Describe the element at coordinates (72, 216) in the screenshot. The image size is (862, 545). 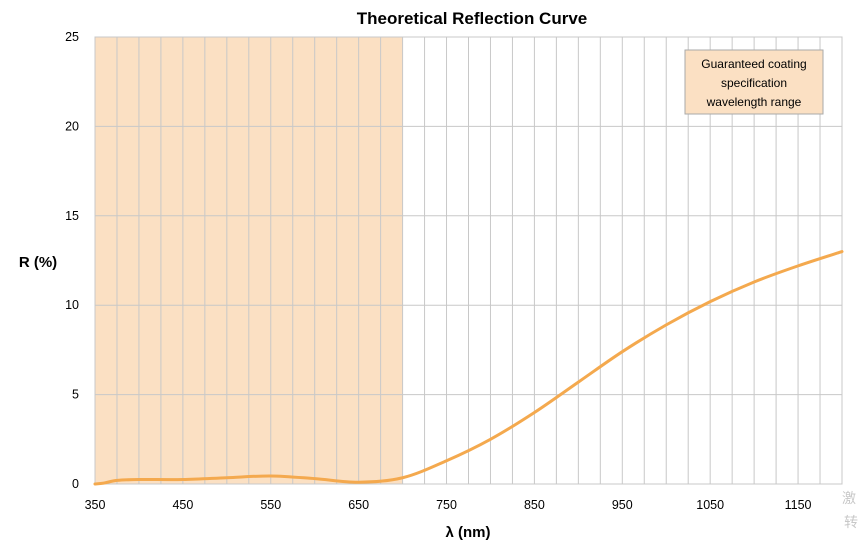
I see `y-tick-label: 15` at that location.